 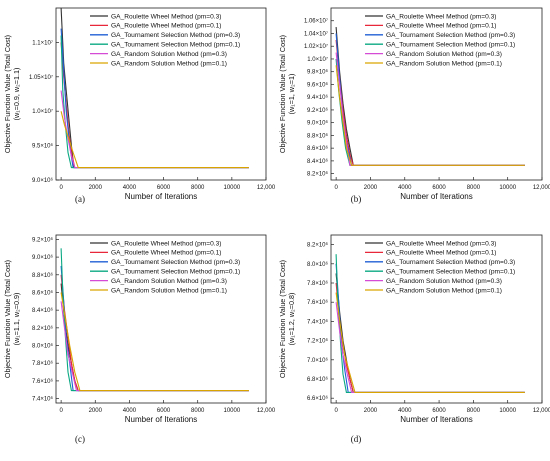 I want to click on chart-3-x-tick-label: 12,000, so click(x=266, y=411).